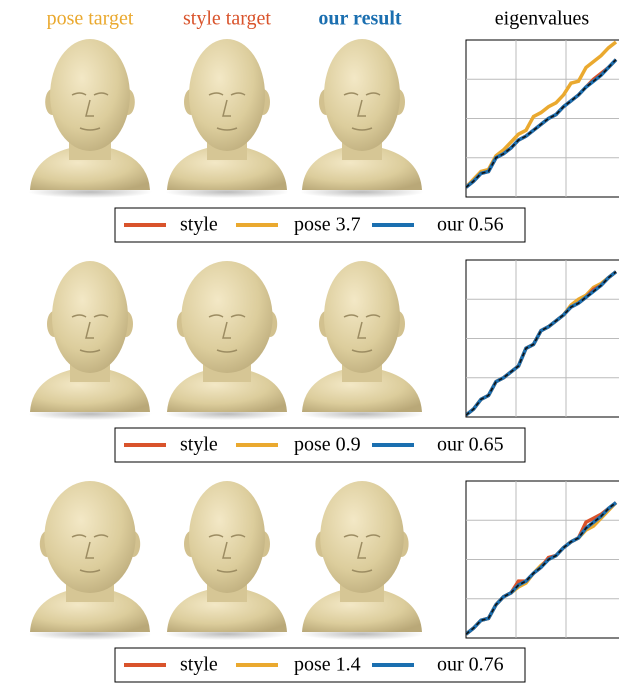 This screenshot has height=687, width=619. Describe the element at coordinates (470, 225) in the screenshot. I see `legend-label: our 0.56` at that location.